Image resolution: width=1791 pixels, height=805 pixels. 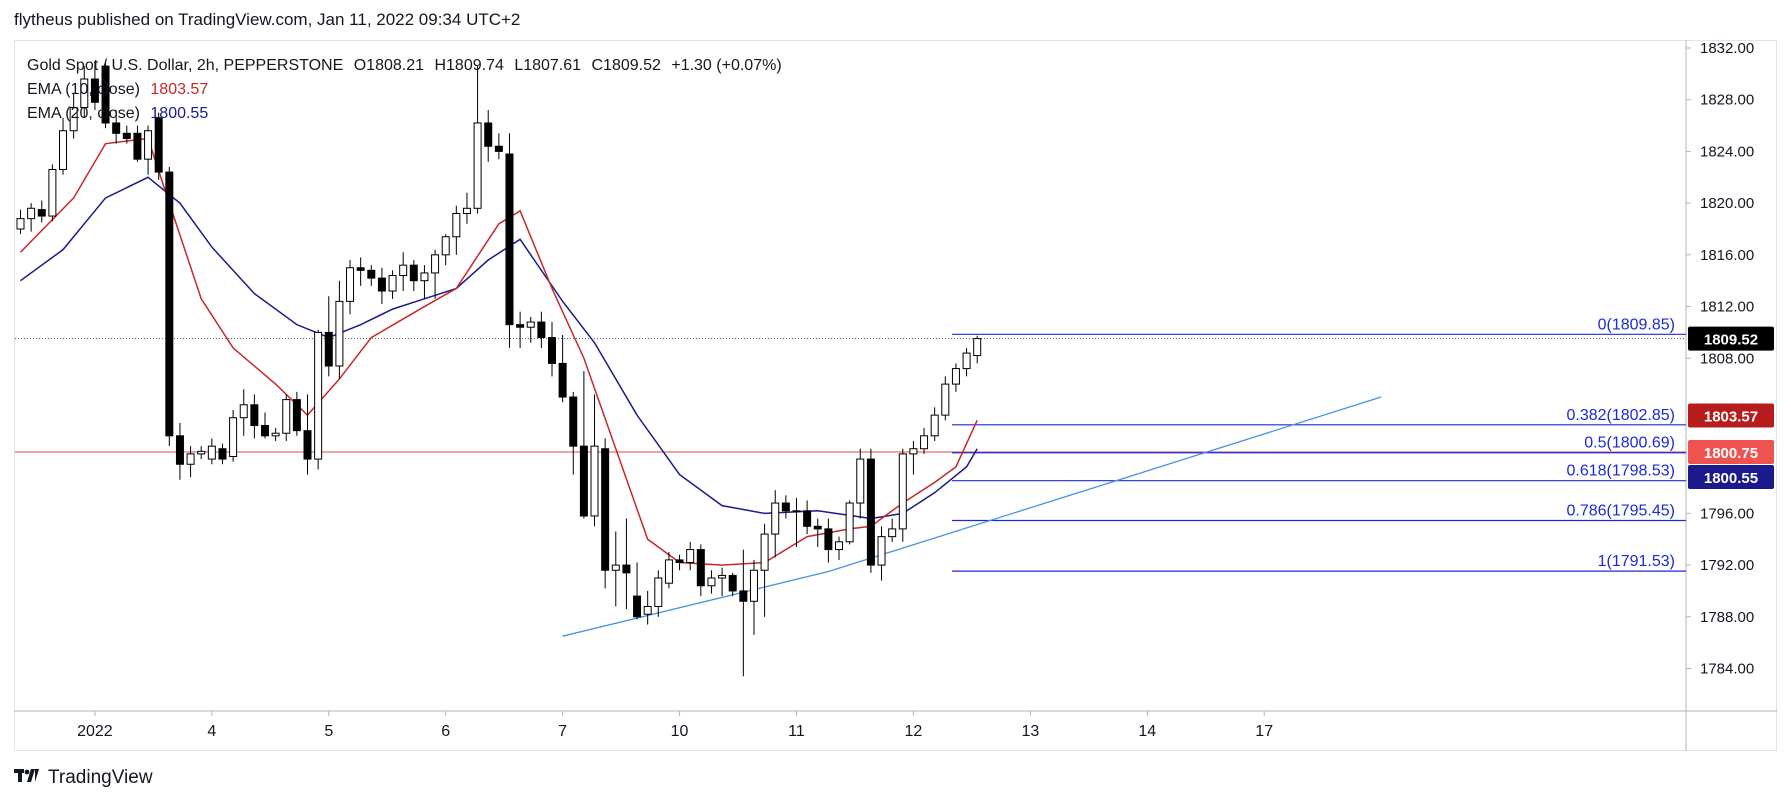 I want to click on tradingview-footer: TradingView, so click(x=83, y=777).